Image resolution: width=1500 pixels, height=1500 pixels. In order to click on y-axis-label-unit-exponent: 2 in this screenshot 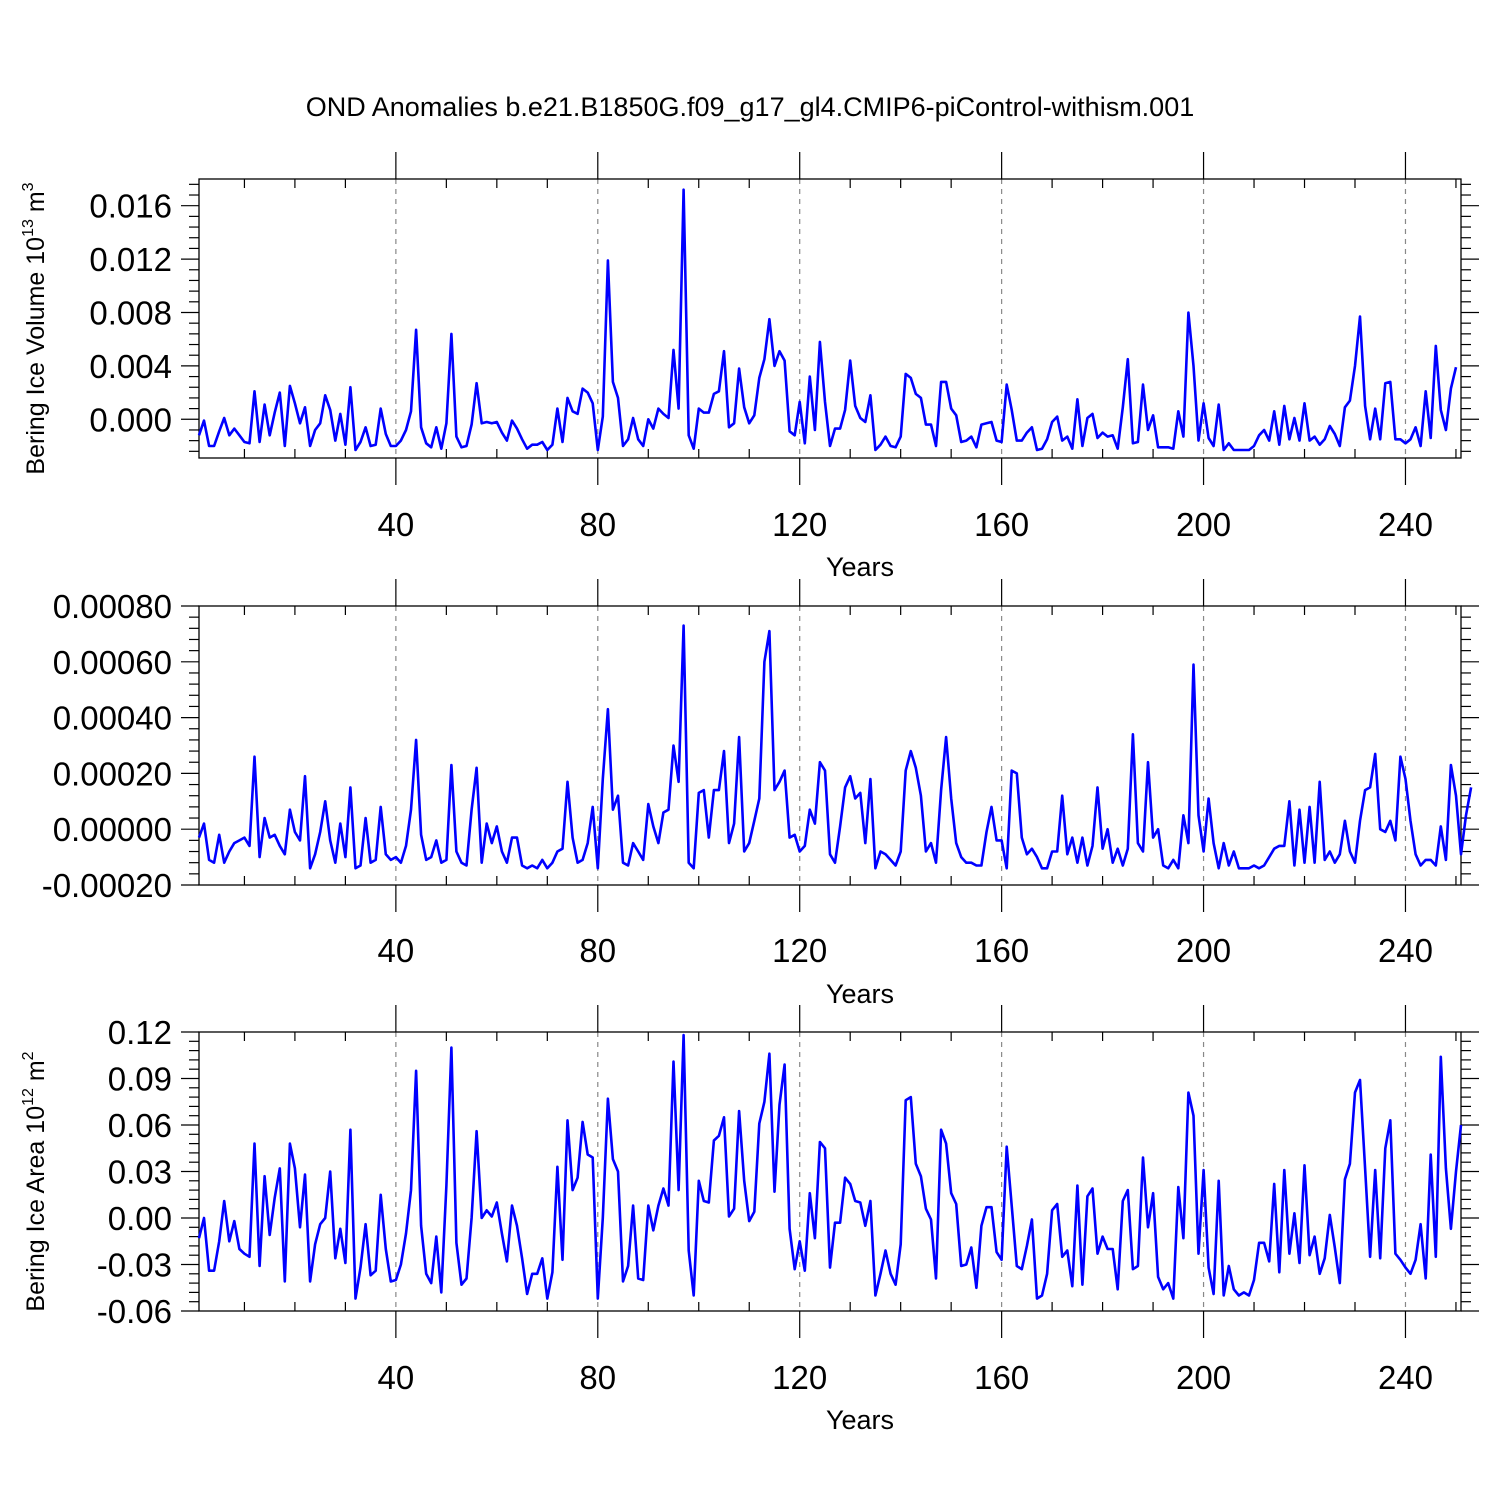, I will do `click(28, 1055)`.